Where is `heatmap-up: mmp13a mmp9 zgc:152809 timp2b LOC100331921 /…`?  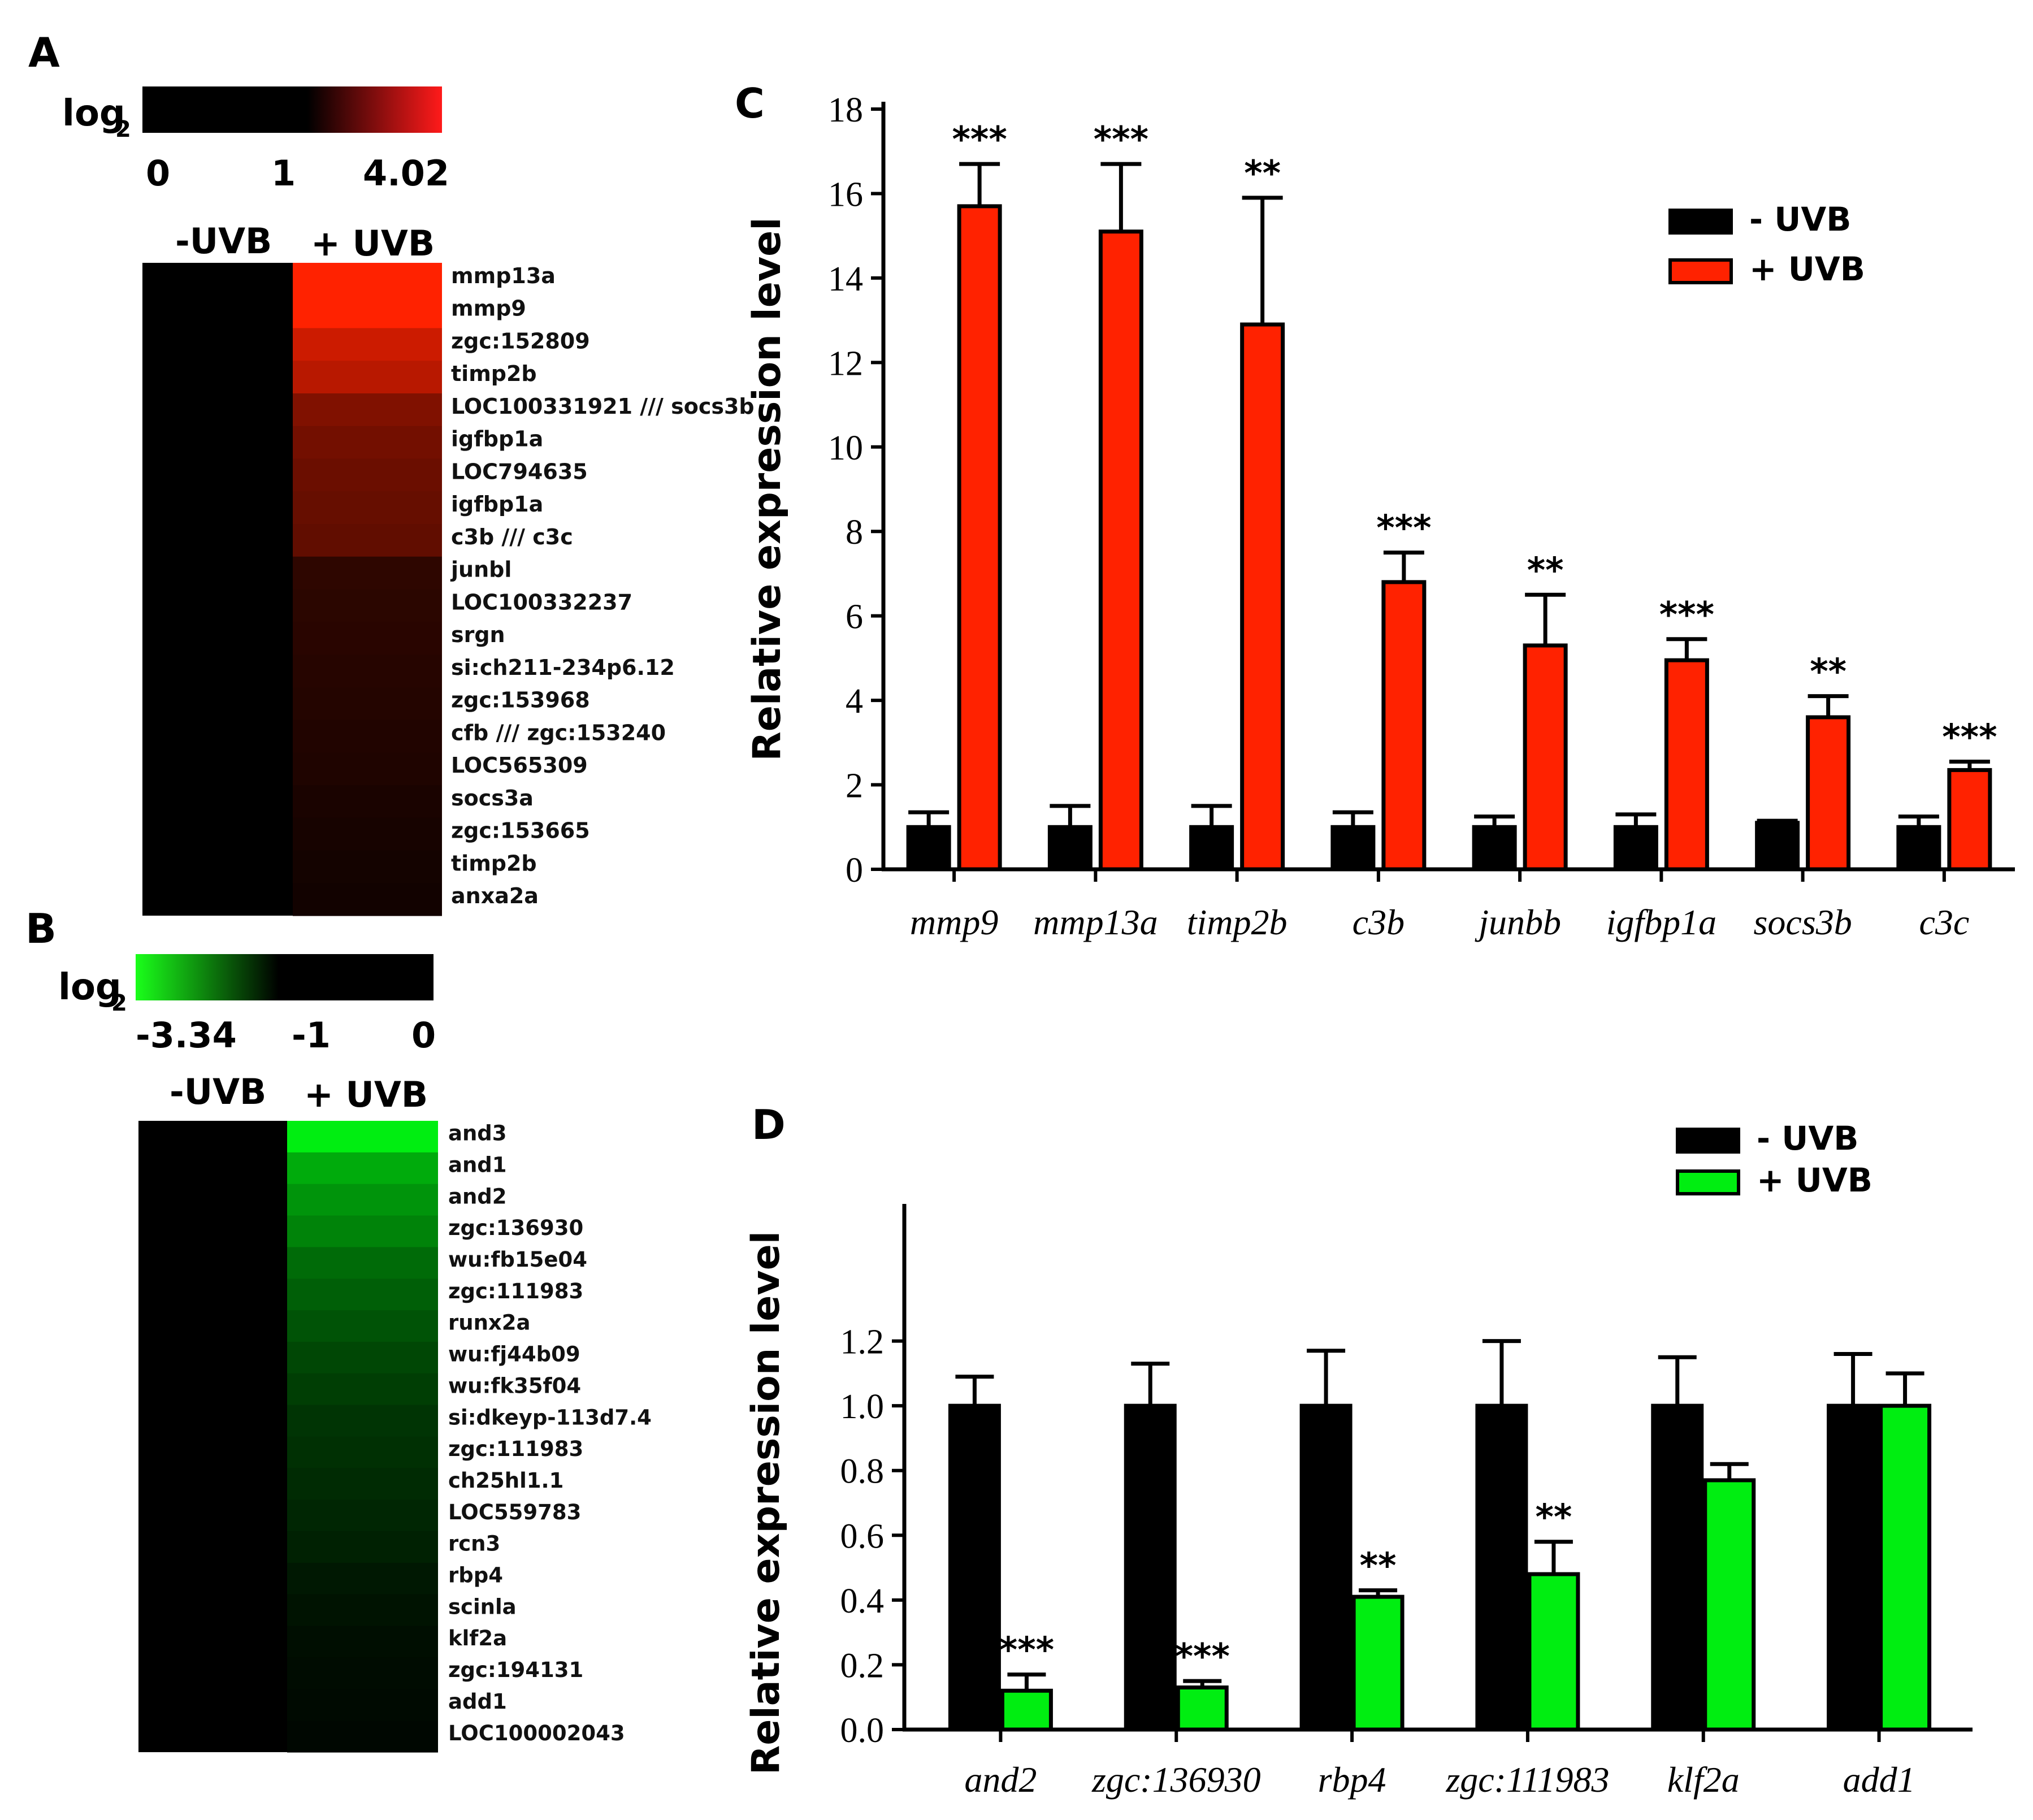 heatmap-up: mmp13a mmp9 zgc:152809 timp2b LOC100331921 /… is located at coordinates (449, 589).